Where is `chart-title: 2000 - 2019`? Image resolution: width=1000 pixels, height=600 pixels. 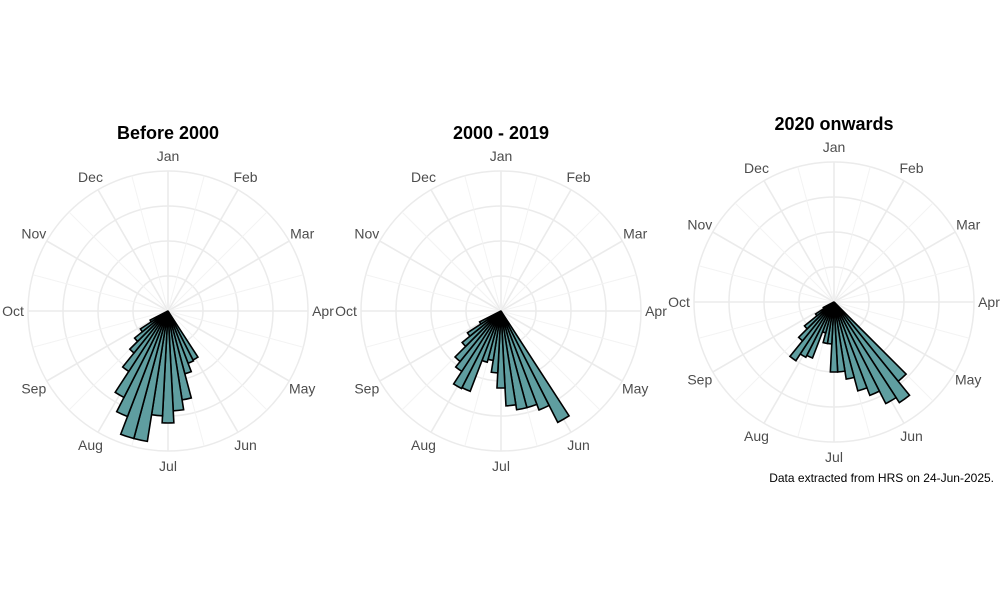
chart-title: 2000 - 2019 is located at coordinates (501, 133).